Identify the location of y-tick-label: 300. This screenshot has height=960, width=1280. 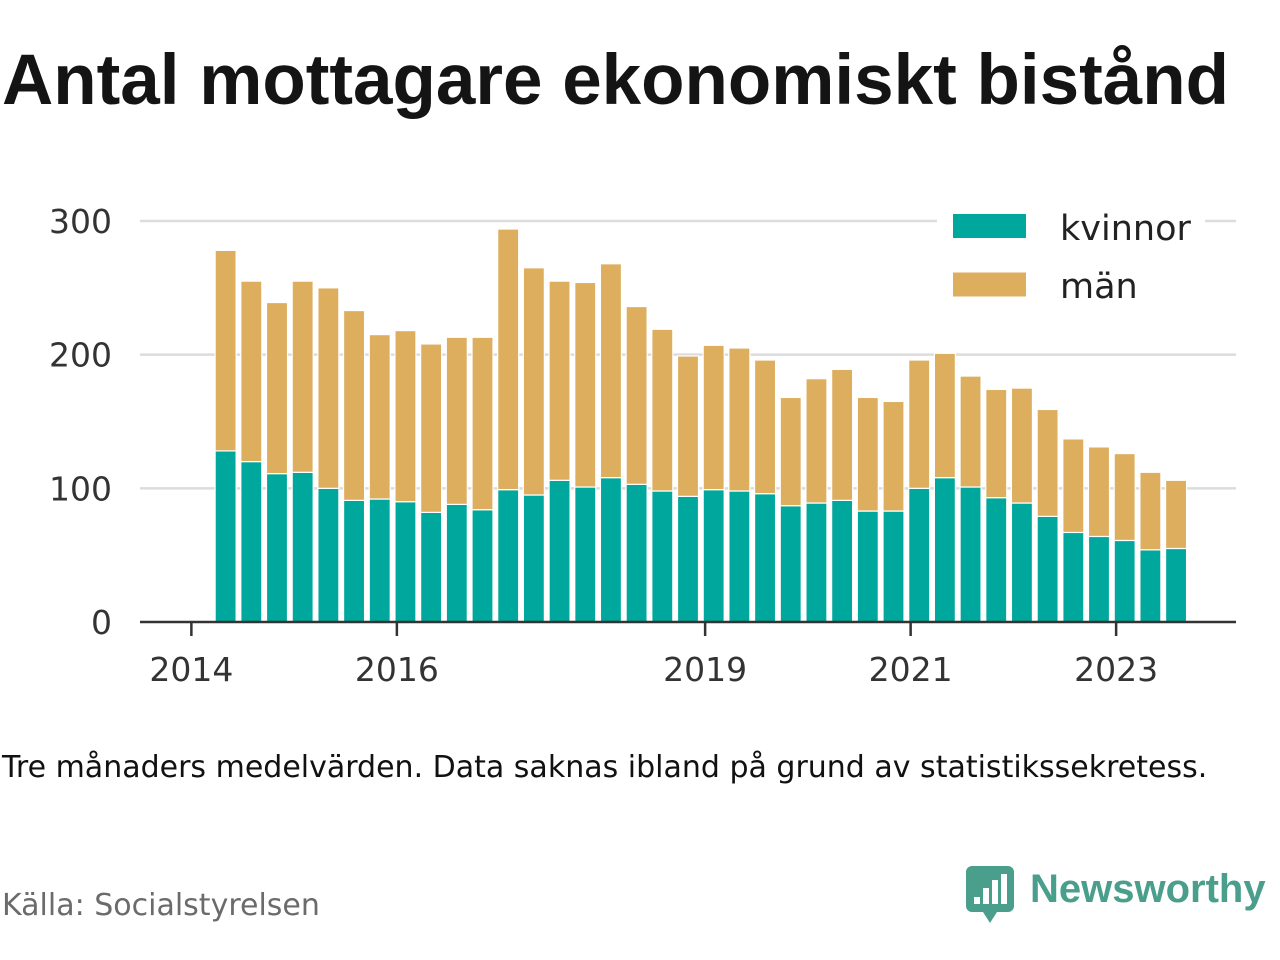
(80, 221).